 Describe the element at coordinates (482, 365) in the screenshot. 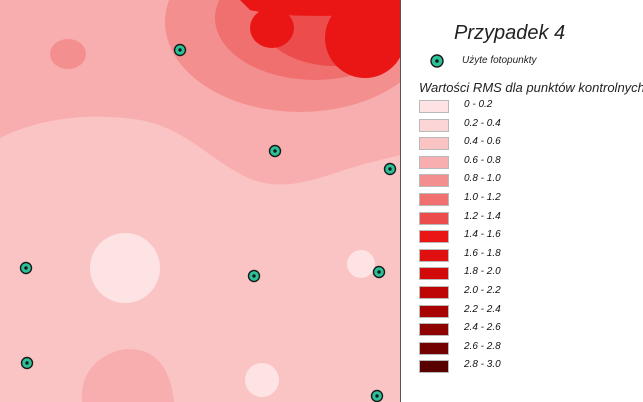

I see `legend-class-label: 2.8 - 3.0` at that location.